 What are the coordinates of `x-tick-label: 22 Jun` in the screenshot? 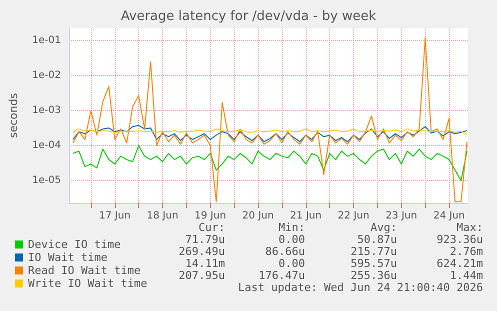 It's located at (354, 216).